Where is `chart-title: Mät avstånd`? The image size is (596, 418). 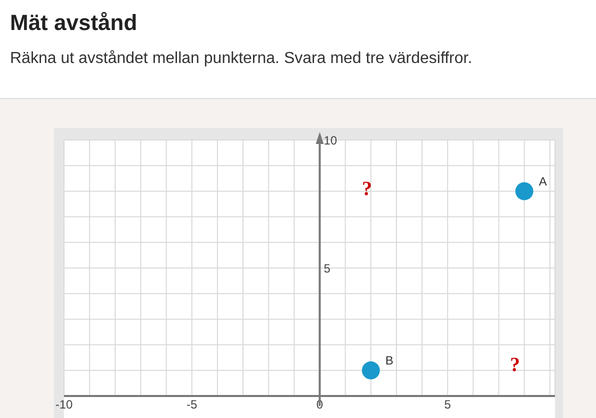
chart-title: Mät avstånd is located at coordinates (74, 23).